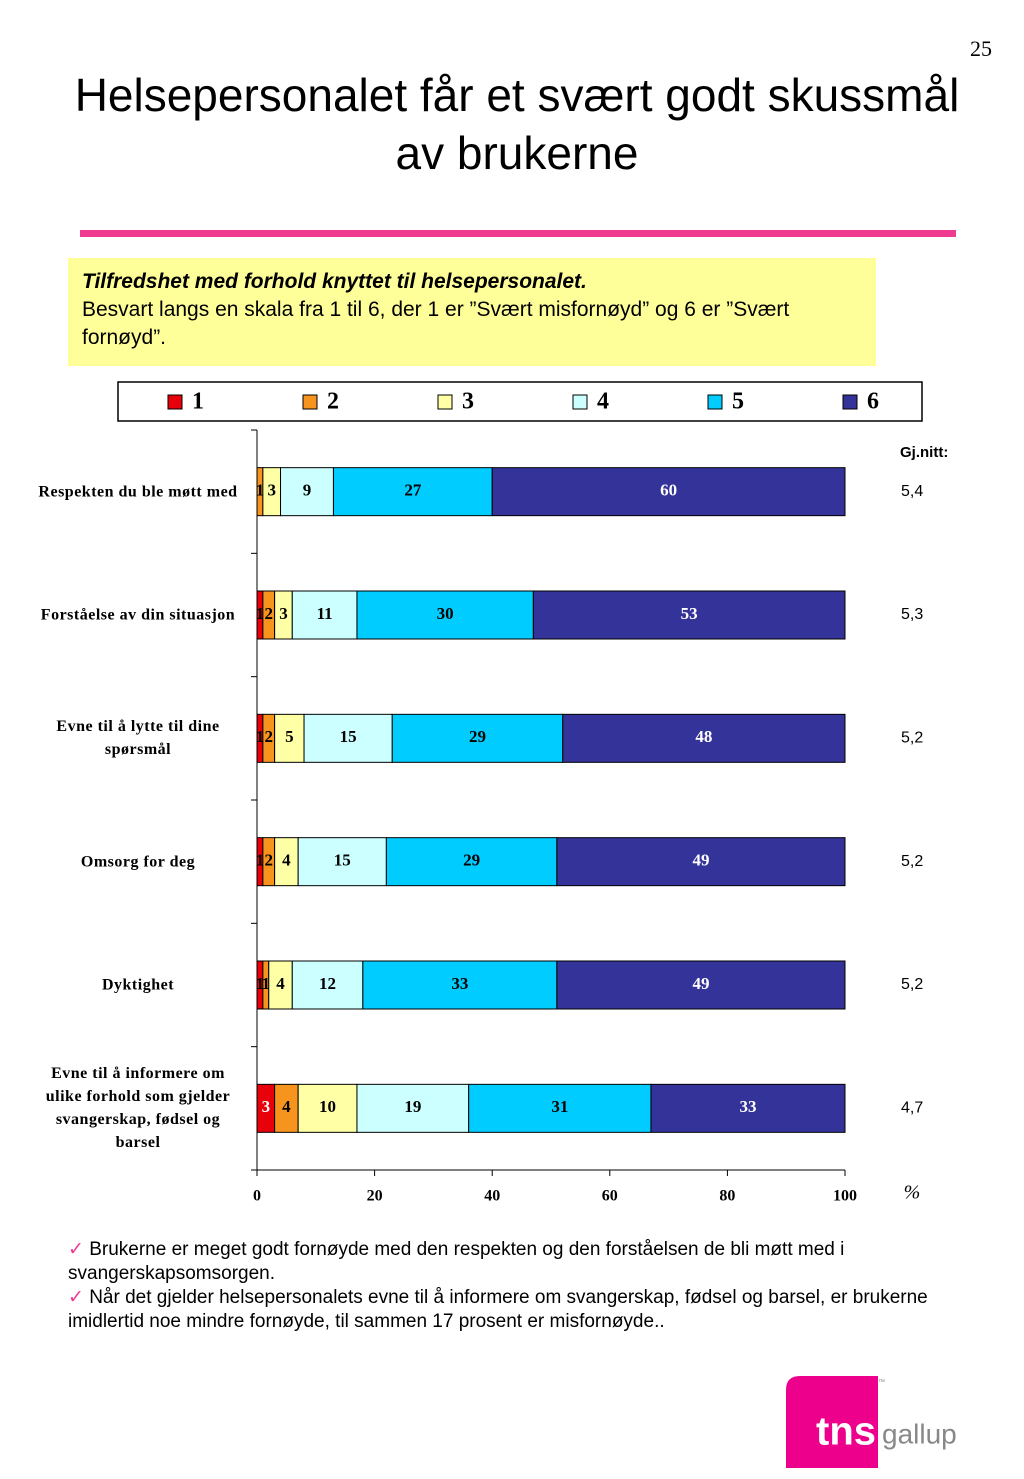 This screenshot has width=1024, height=1479. I want to click on segment-label: 12, so click(327, 983).